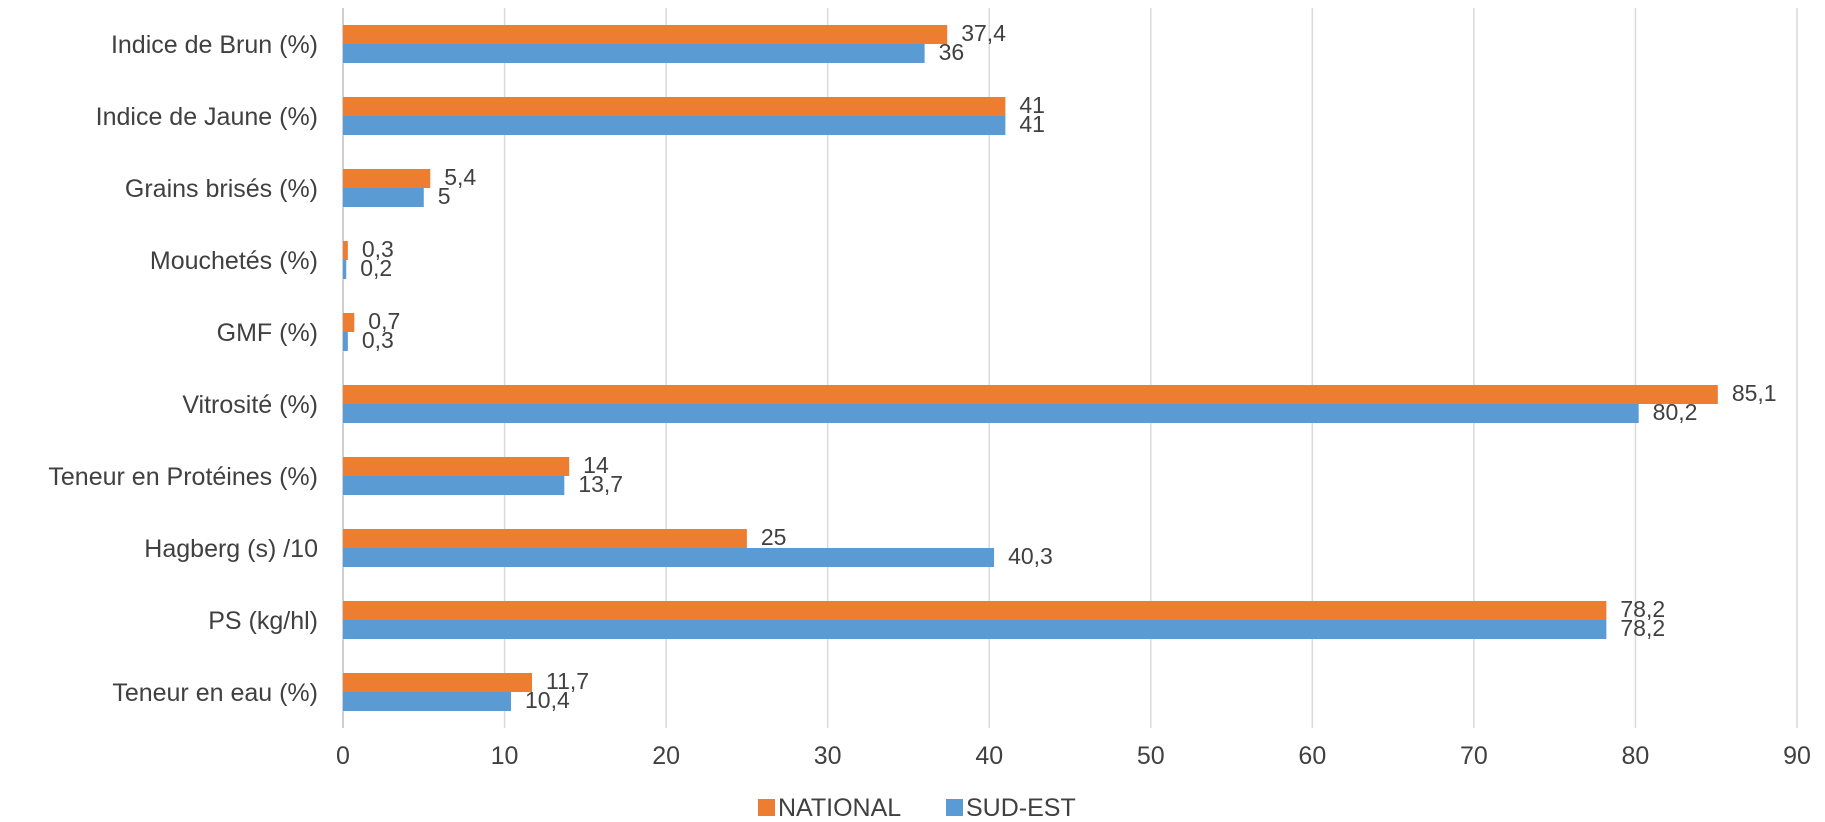  Describe the element at coordinates (231, 549) in the screenshot. I see `category-label: Hagberg (s) /10` at that location.